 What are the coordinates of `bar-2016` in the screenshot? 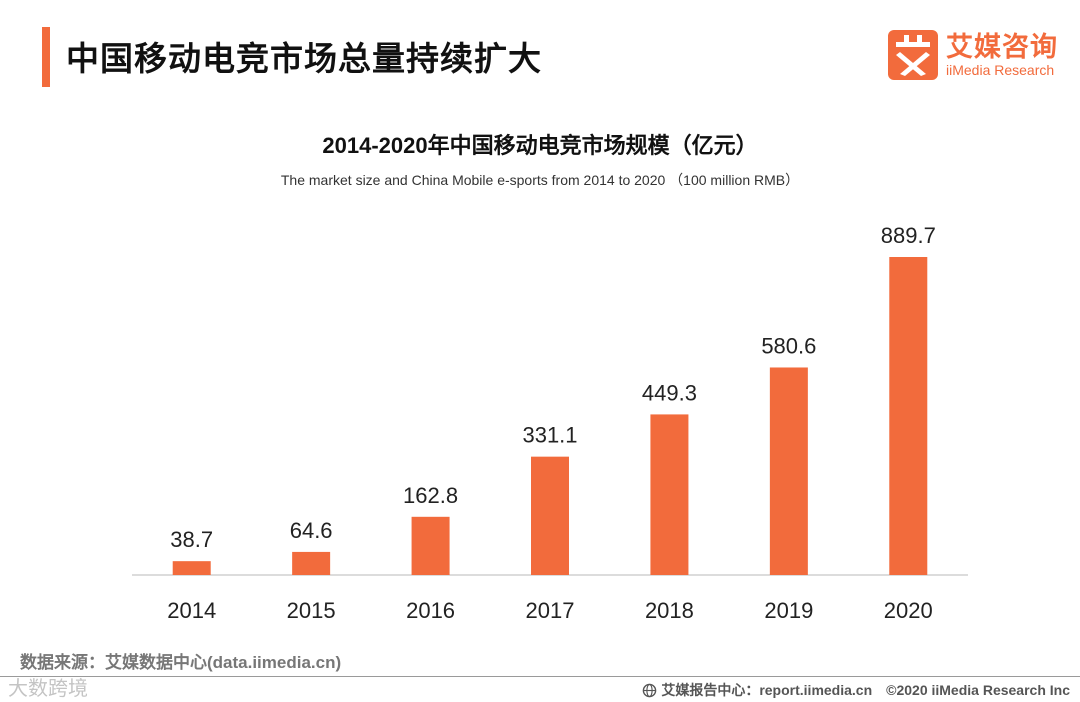 It's located at (430, 545).